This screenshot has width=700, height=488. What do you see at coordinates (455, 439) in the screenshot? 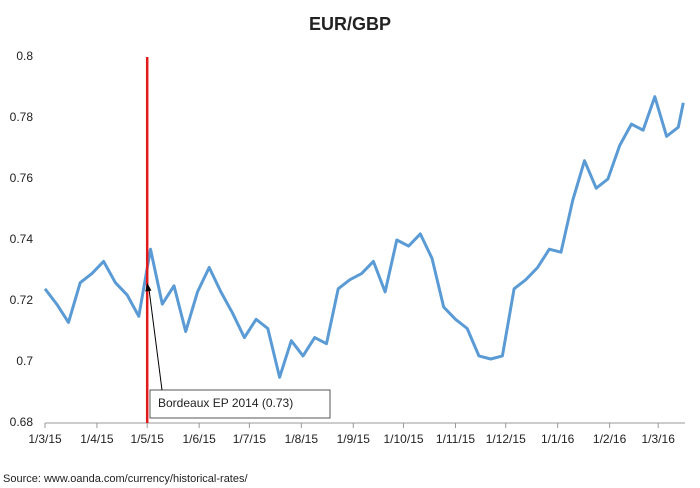
I see `x-tick-label: 1/11/15` at bounding box center [455, 439].